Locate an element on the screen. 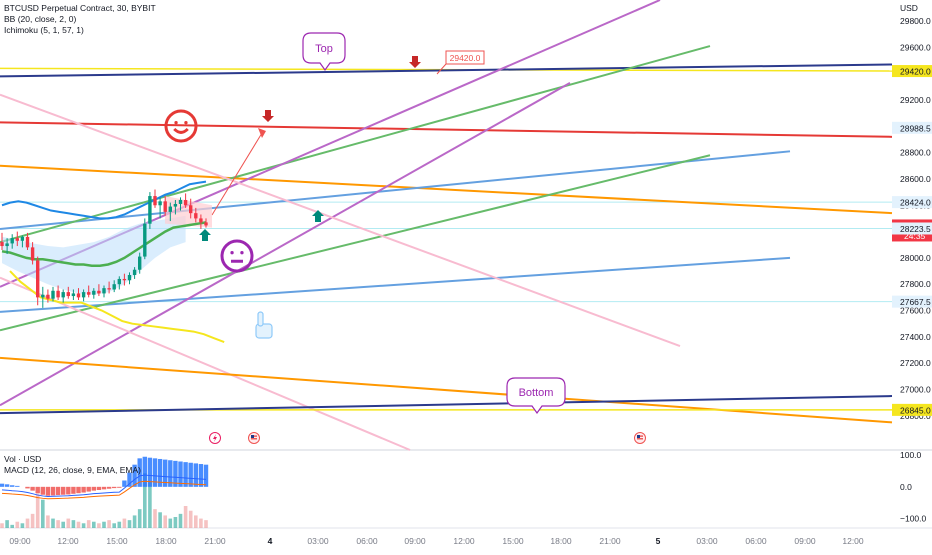 This screenshot has width=932, height=555. time-axis-label: 09:00 is located at coordinates (20, 541).